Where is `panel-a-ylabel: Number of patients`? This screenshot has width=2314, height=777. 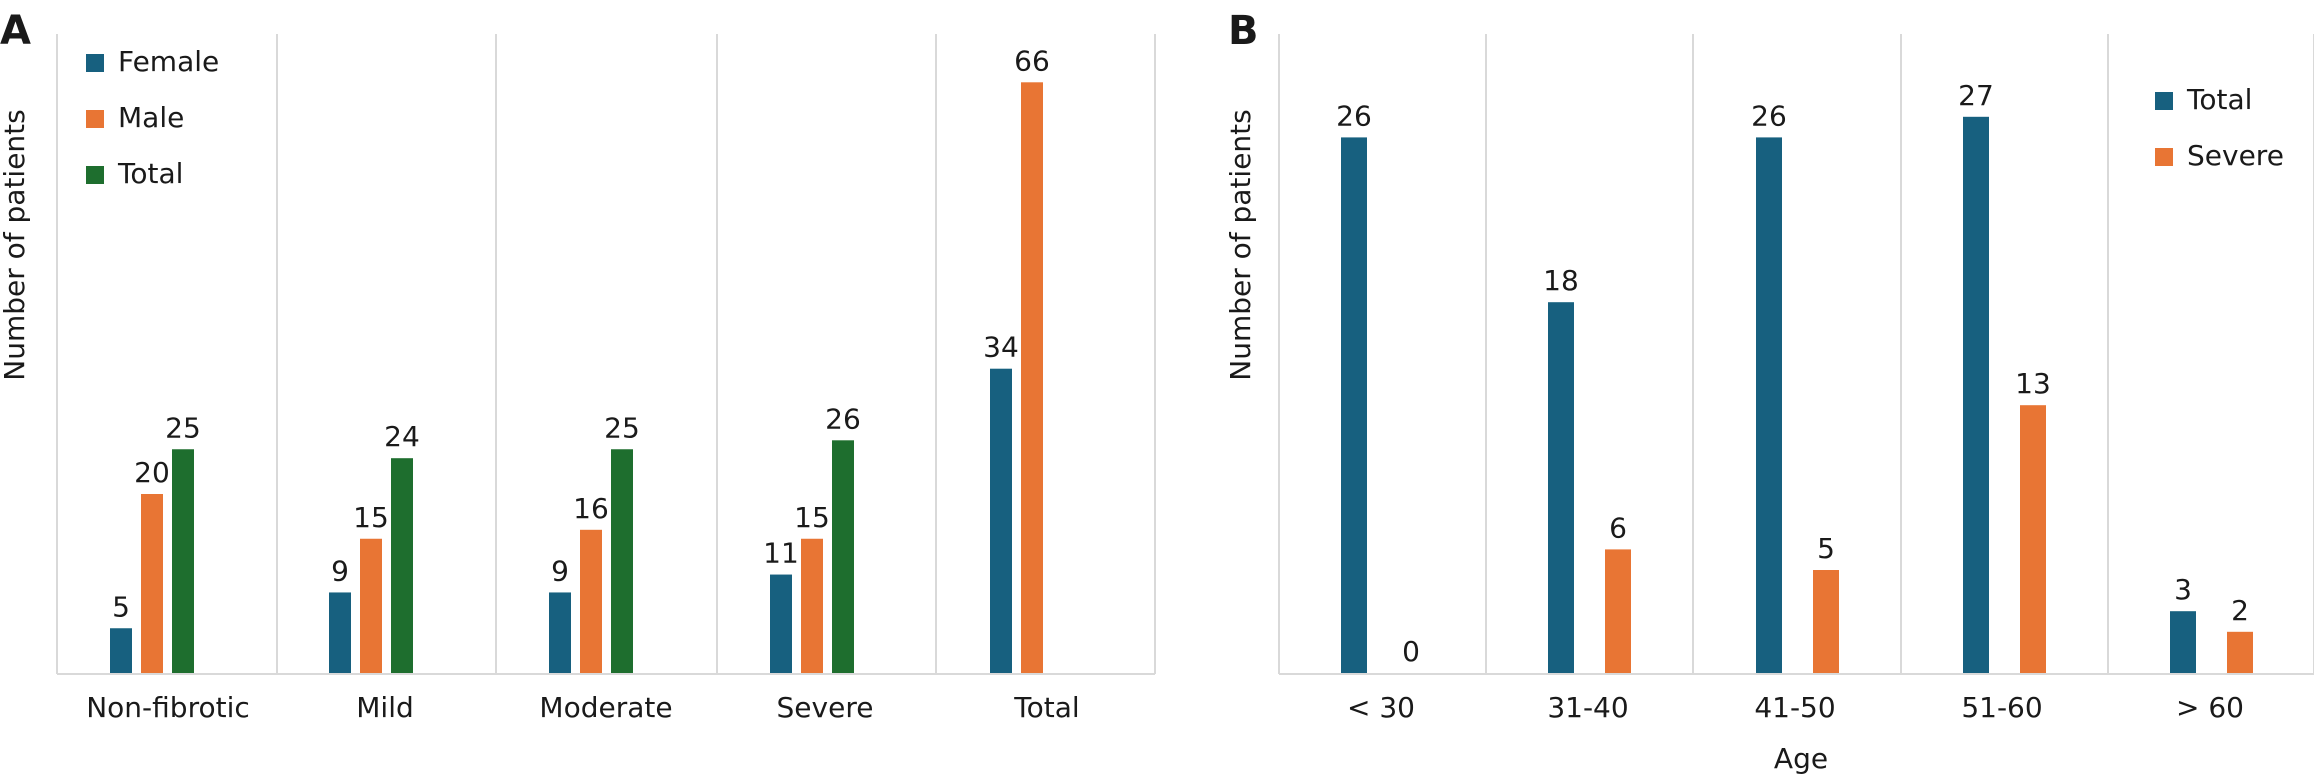 panel-a-ylabel: Number of patients is located at coordinates (15, 245).